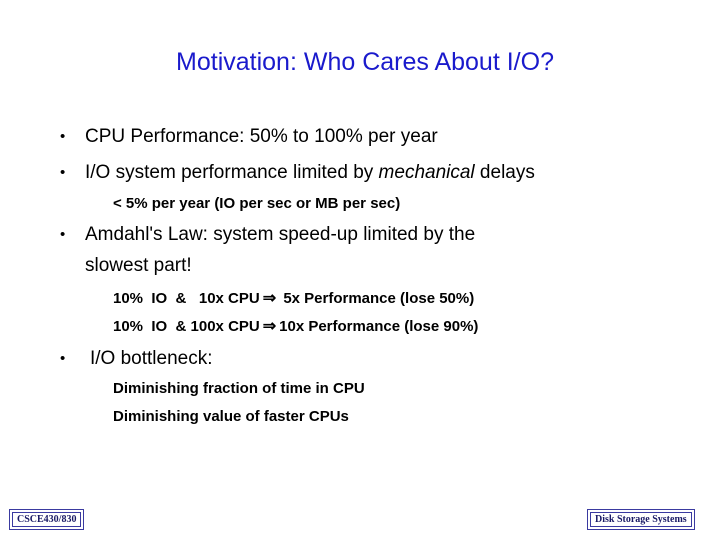  I want to click on footer-topic-text: Disk Storage Systems, so click(641, 519).